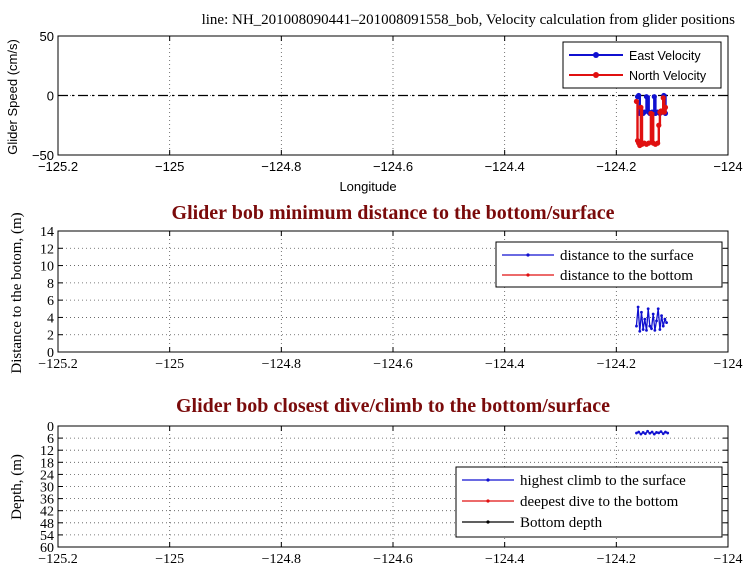  What do you see at coordinates (665, 56) in the screenshot?
I see `legend-entry-label: East Velocity` at bounding box center [665, 56].